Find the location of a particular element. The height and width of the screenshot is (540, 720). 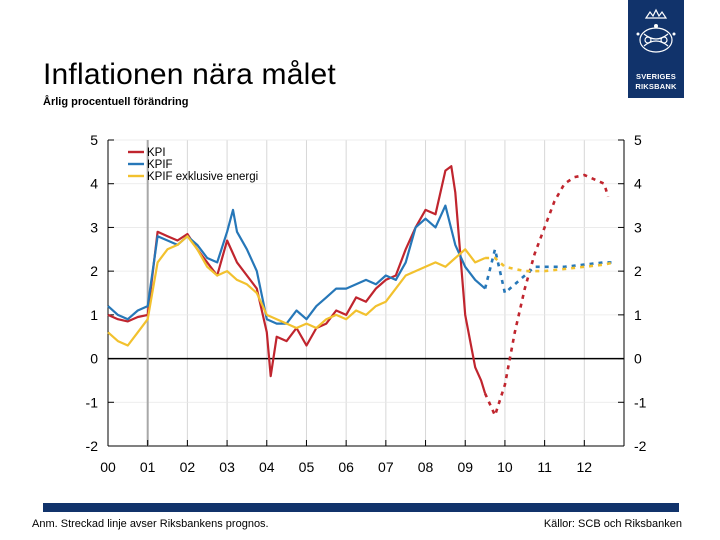

x-tick-label: 02 is located at coordinates (188, 467).